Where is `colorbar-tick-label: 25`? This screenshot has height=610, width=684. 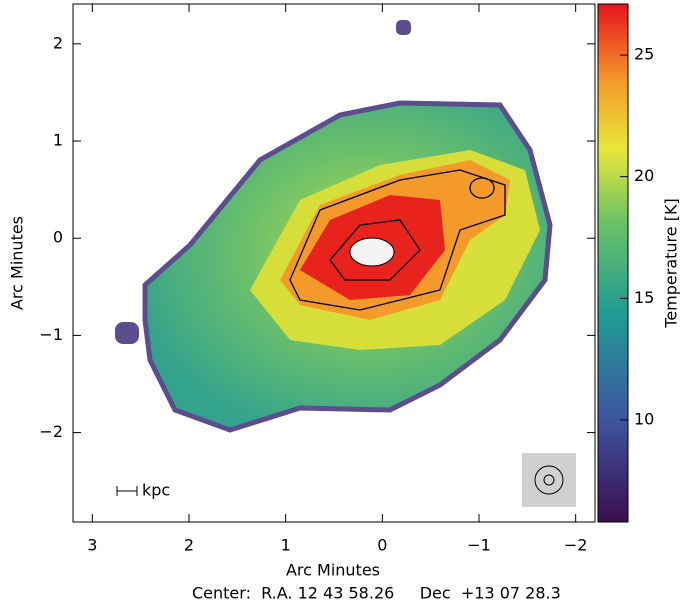
colorbar-tick-label: 25 is located at coordinates (644, 54).